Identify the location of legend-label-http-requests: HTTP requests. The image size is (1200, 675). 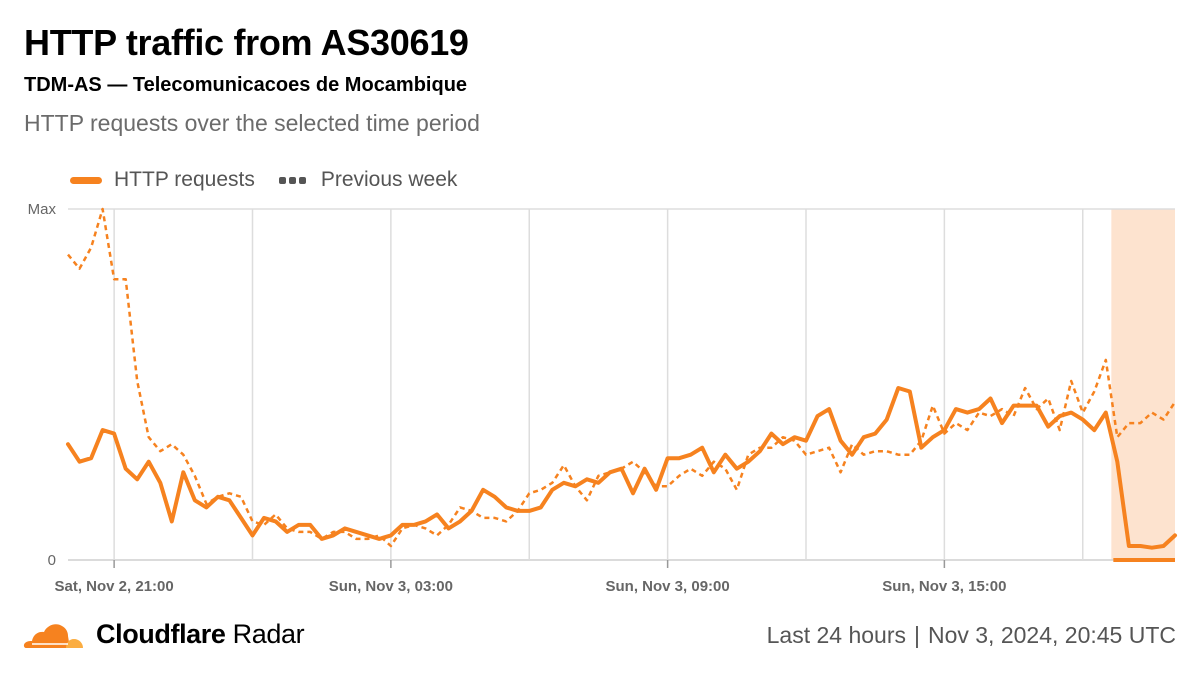
(184, 179).